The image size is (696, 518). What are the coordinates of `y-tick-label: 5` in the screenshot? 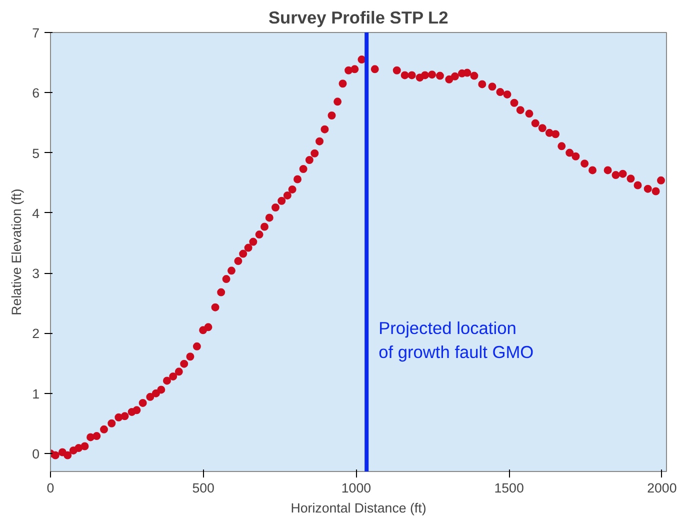 It's located at (36, 153).